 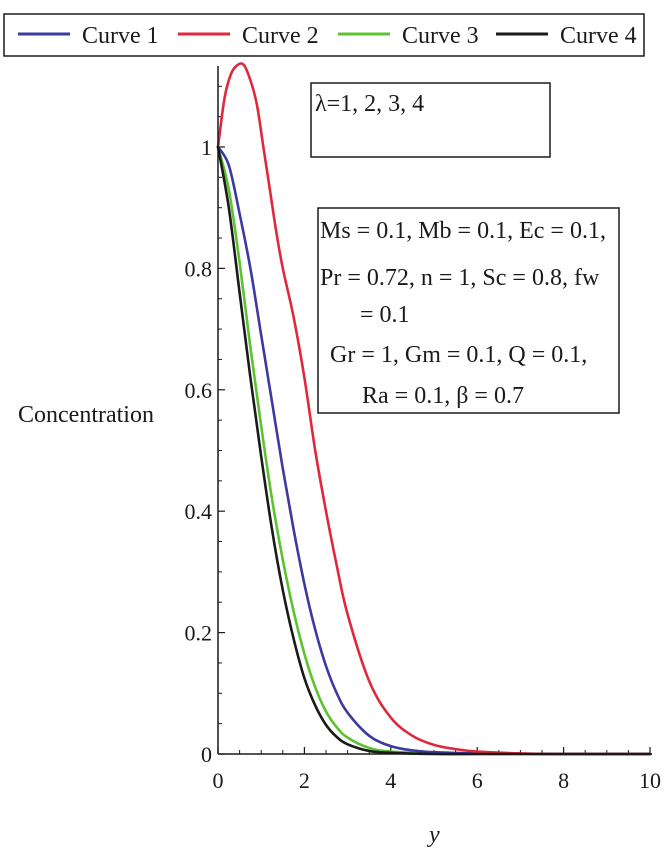 I want to click on legend-label-3: Curve 3, so click(x=440, y=36).